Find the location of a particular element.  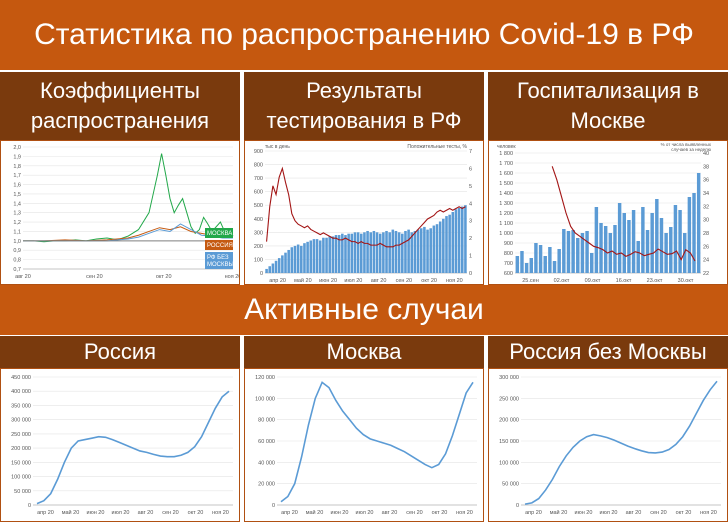

y-tick-label: 200 is located at coordinates (258, 247).